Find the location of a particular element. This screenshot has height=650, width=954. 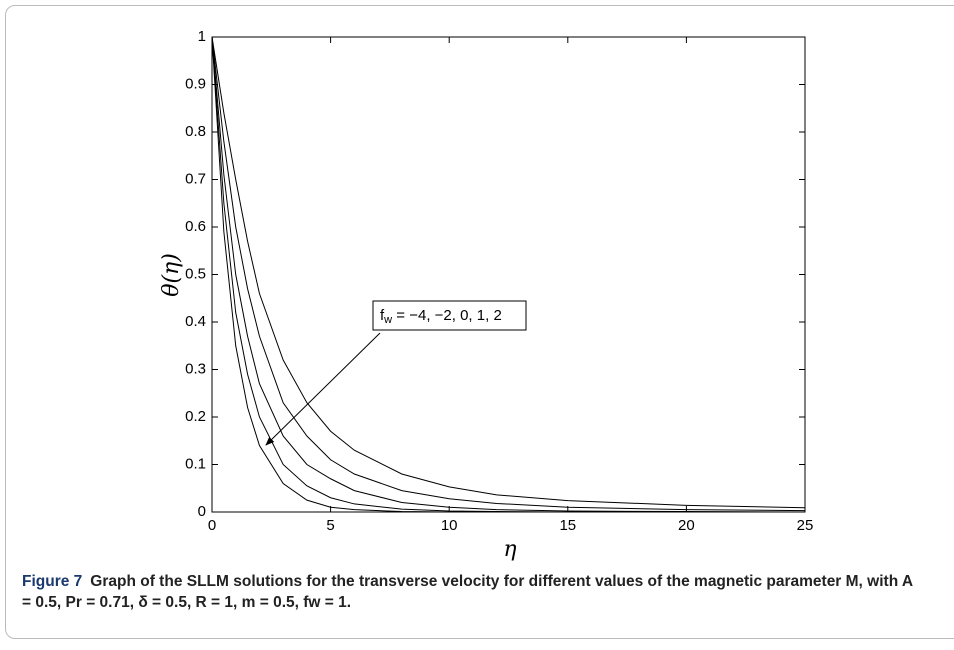

y-tick-label: 1 is located at coordinates (202, 36).